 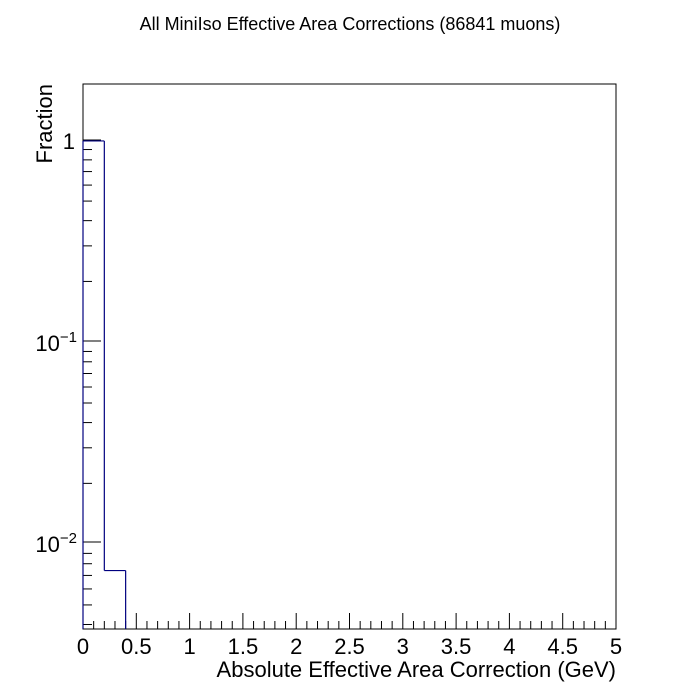 What do you see at coordinates (104, 384) in the screenshot?
I see `histogram-bars` at bounding box center [104, 384].